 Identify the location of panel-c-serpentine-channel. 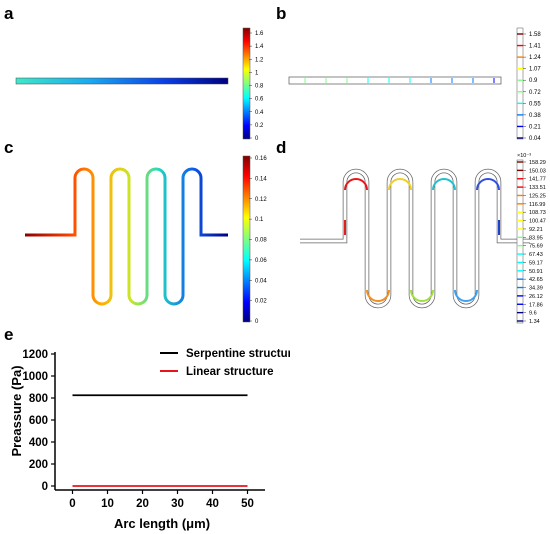
(126, 236).